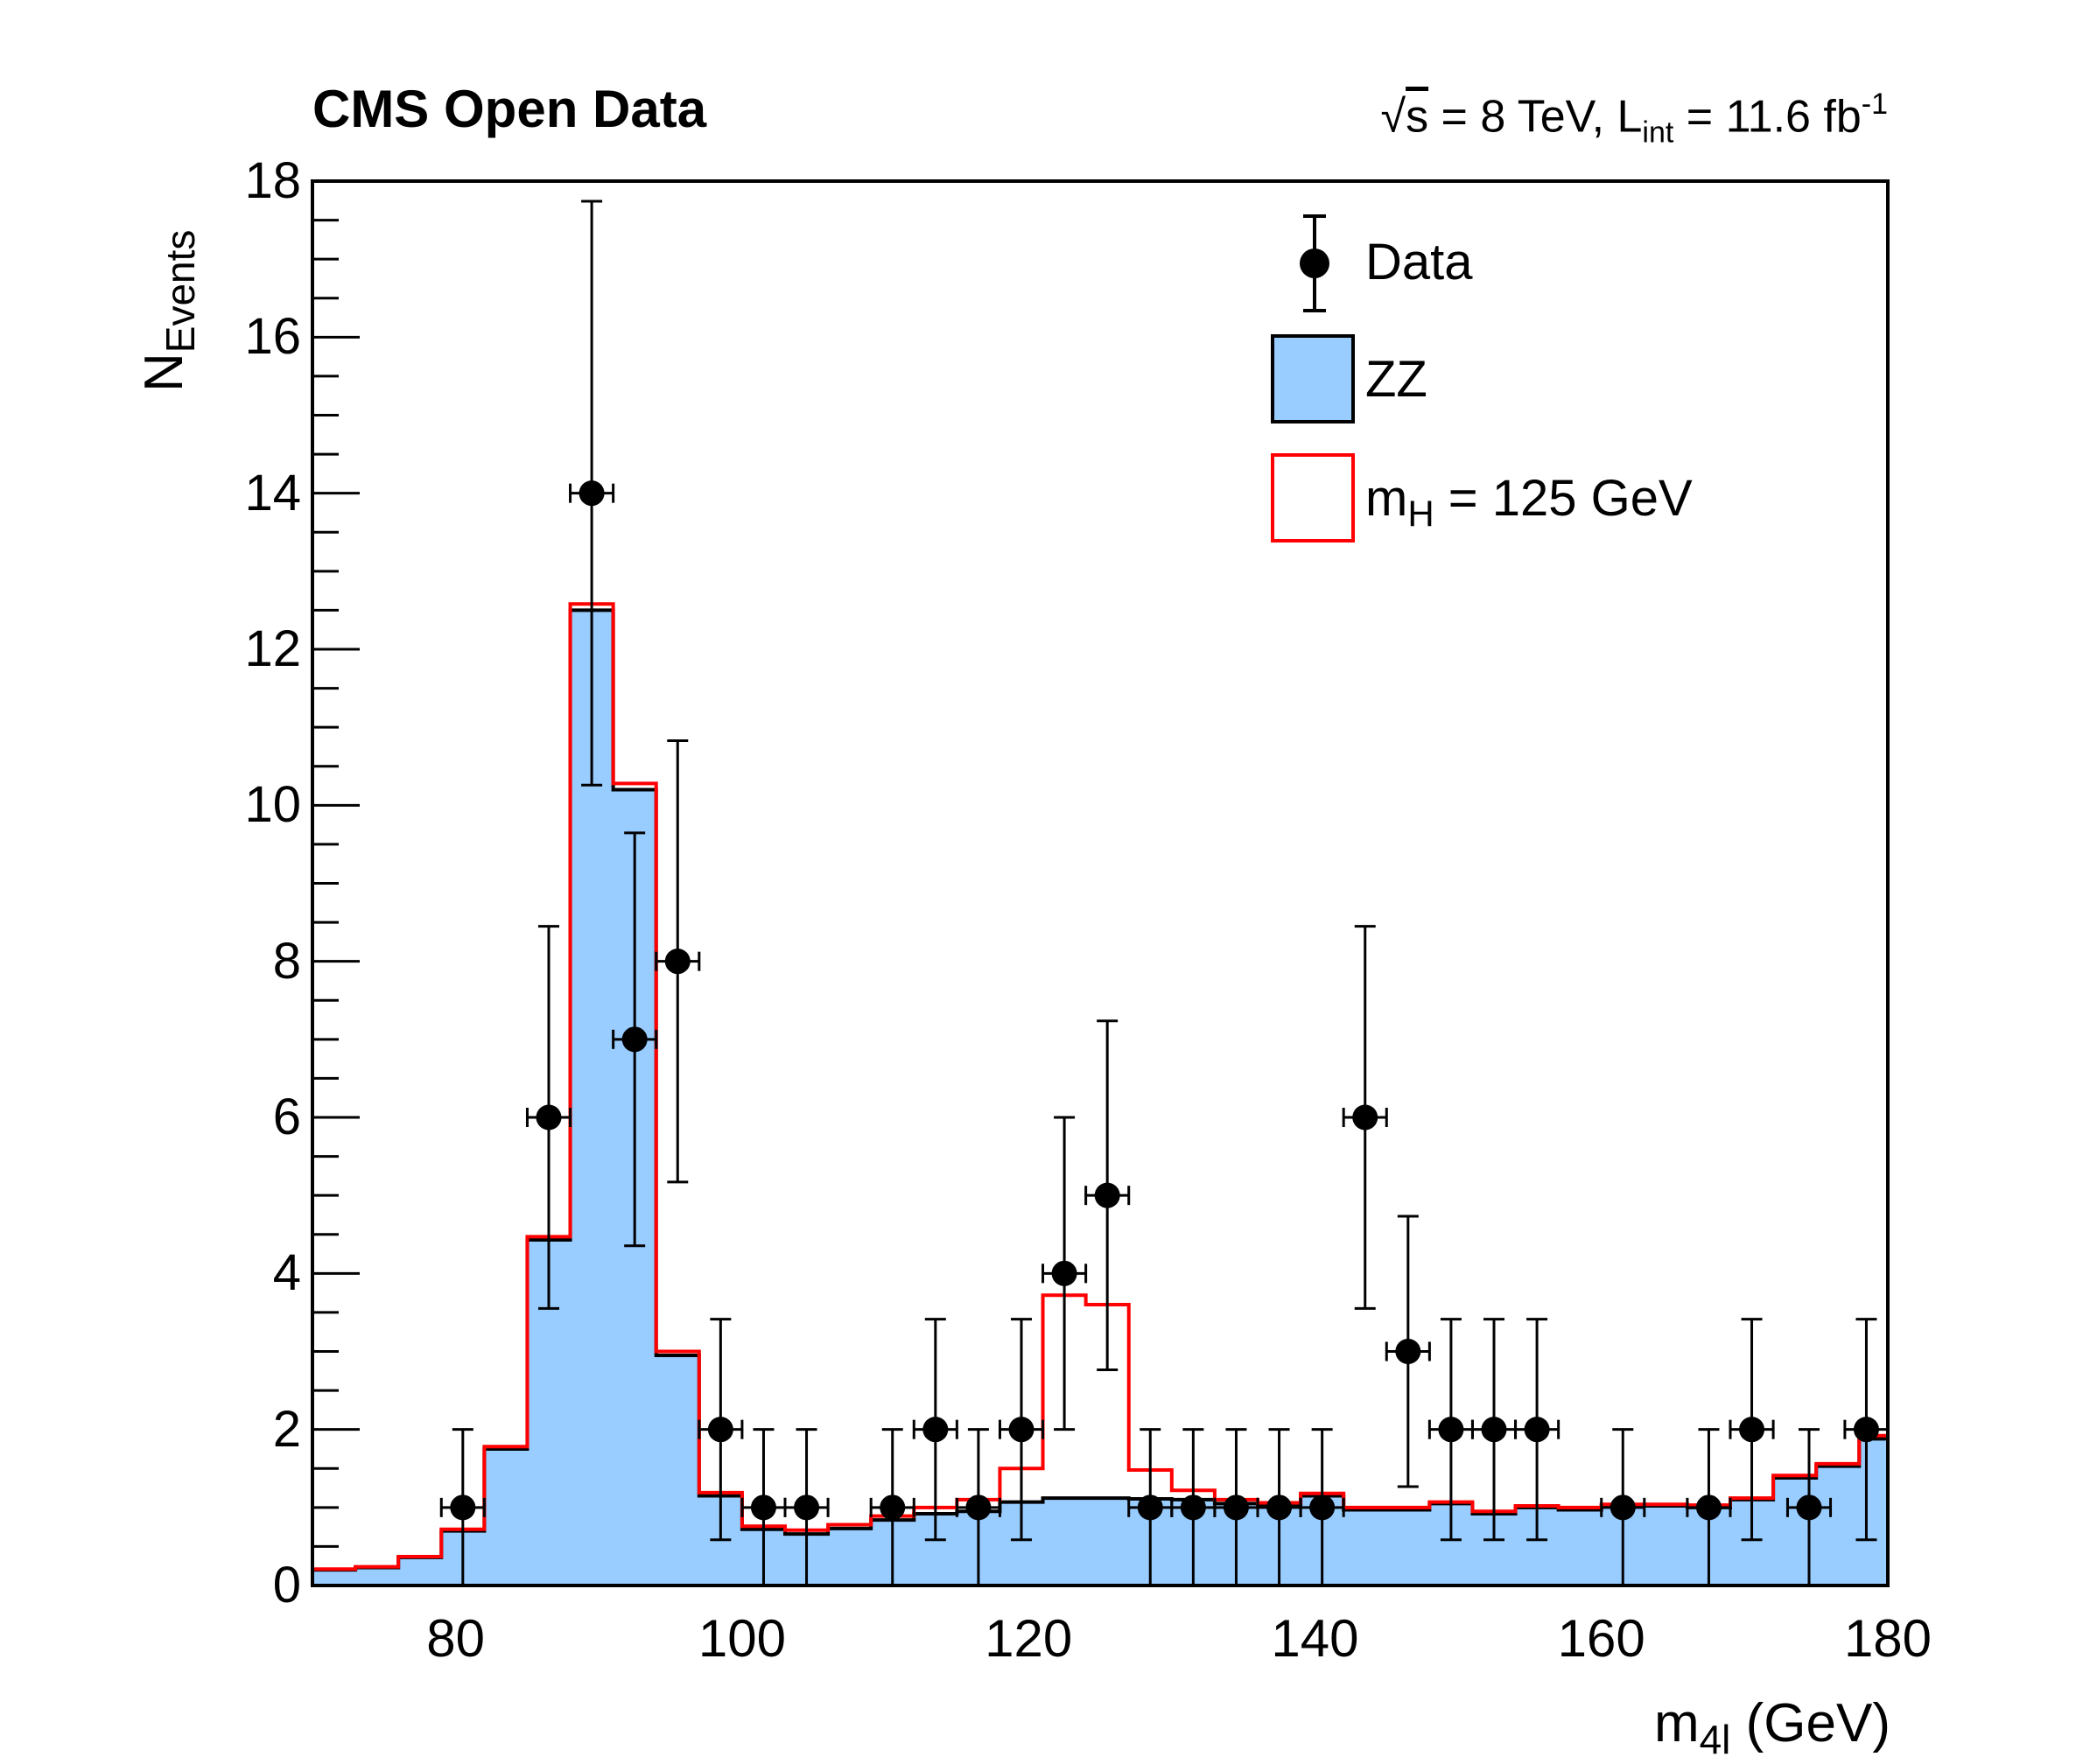 The height and width of the screenshot is (1764, 2090). Describe the element at coordinates (272, 805) in the screenshot. I see `y-tick-label: 10` at that location.